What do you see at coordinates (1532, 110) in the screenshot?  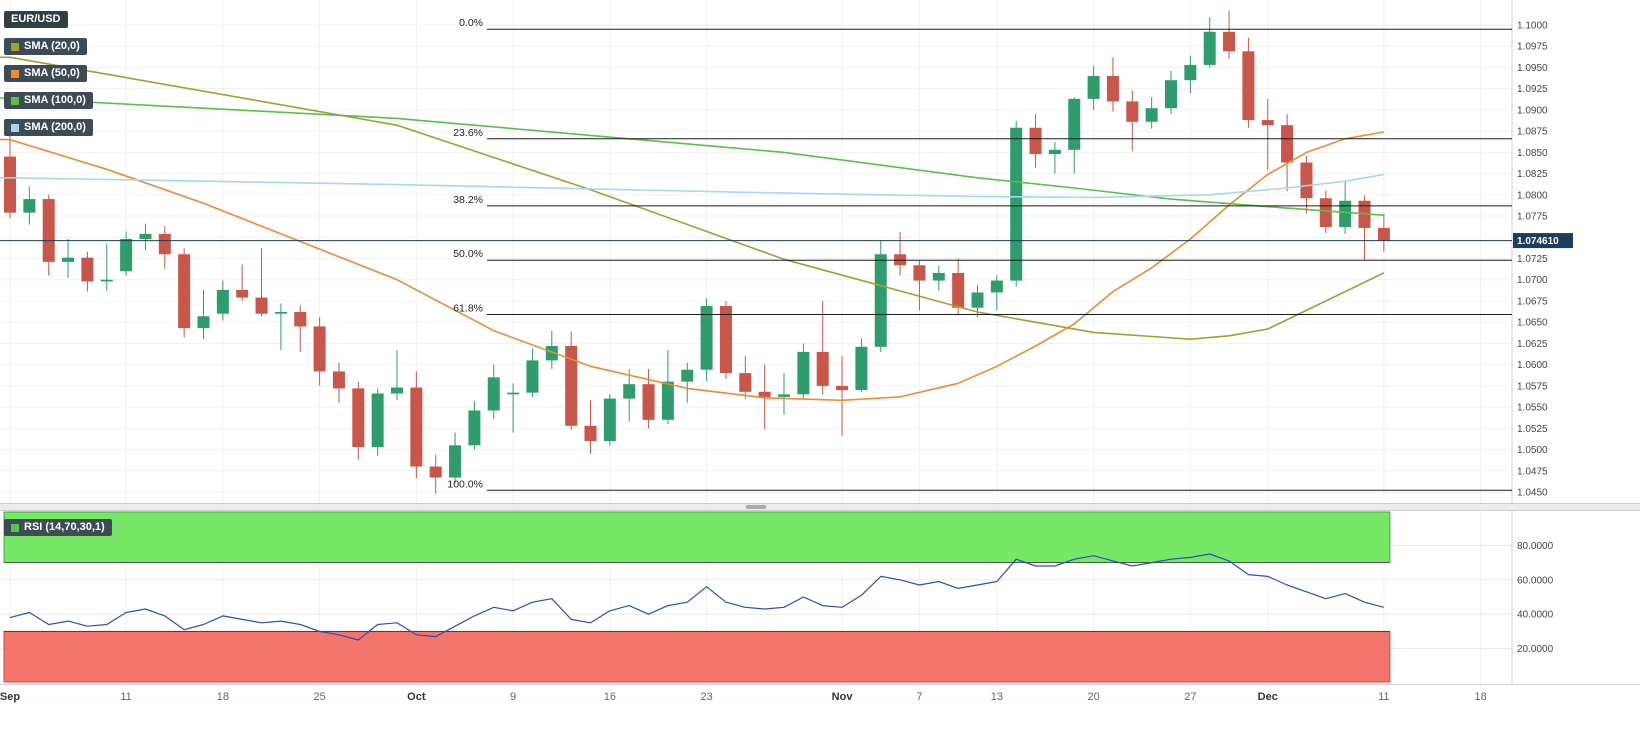 I see `price-axis-label: 1.0900` at bounding box center [1532, 110].